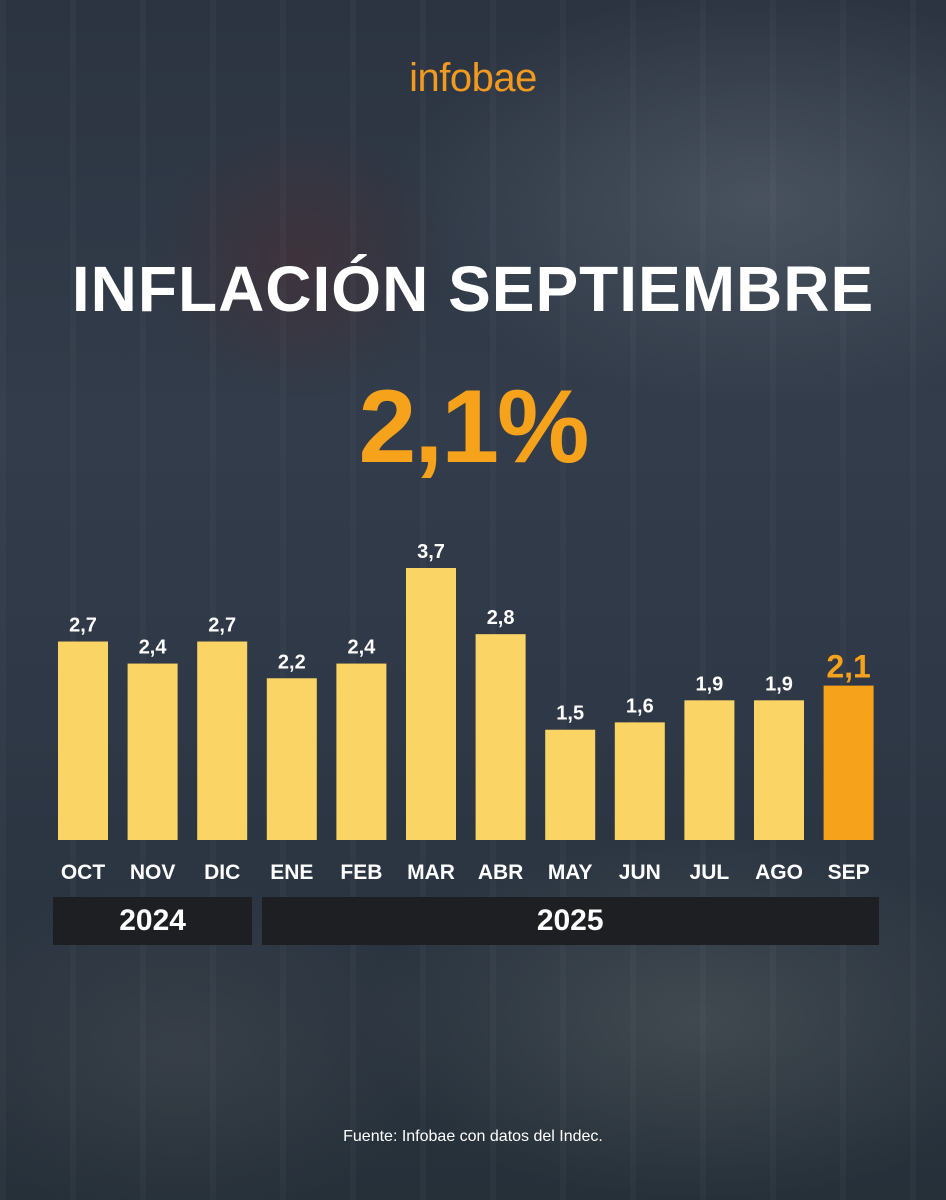 This screenshot has height=1200, width=946. What do you see at coordinates (849, 872) in the screenshot?
I see `category-label-sep: SEP` at bounding box center [849, 872].